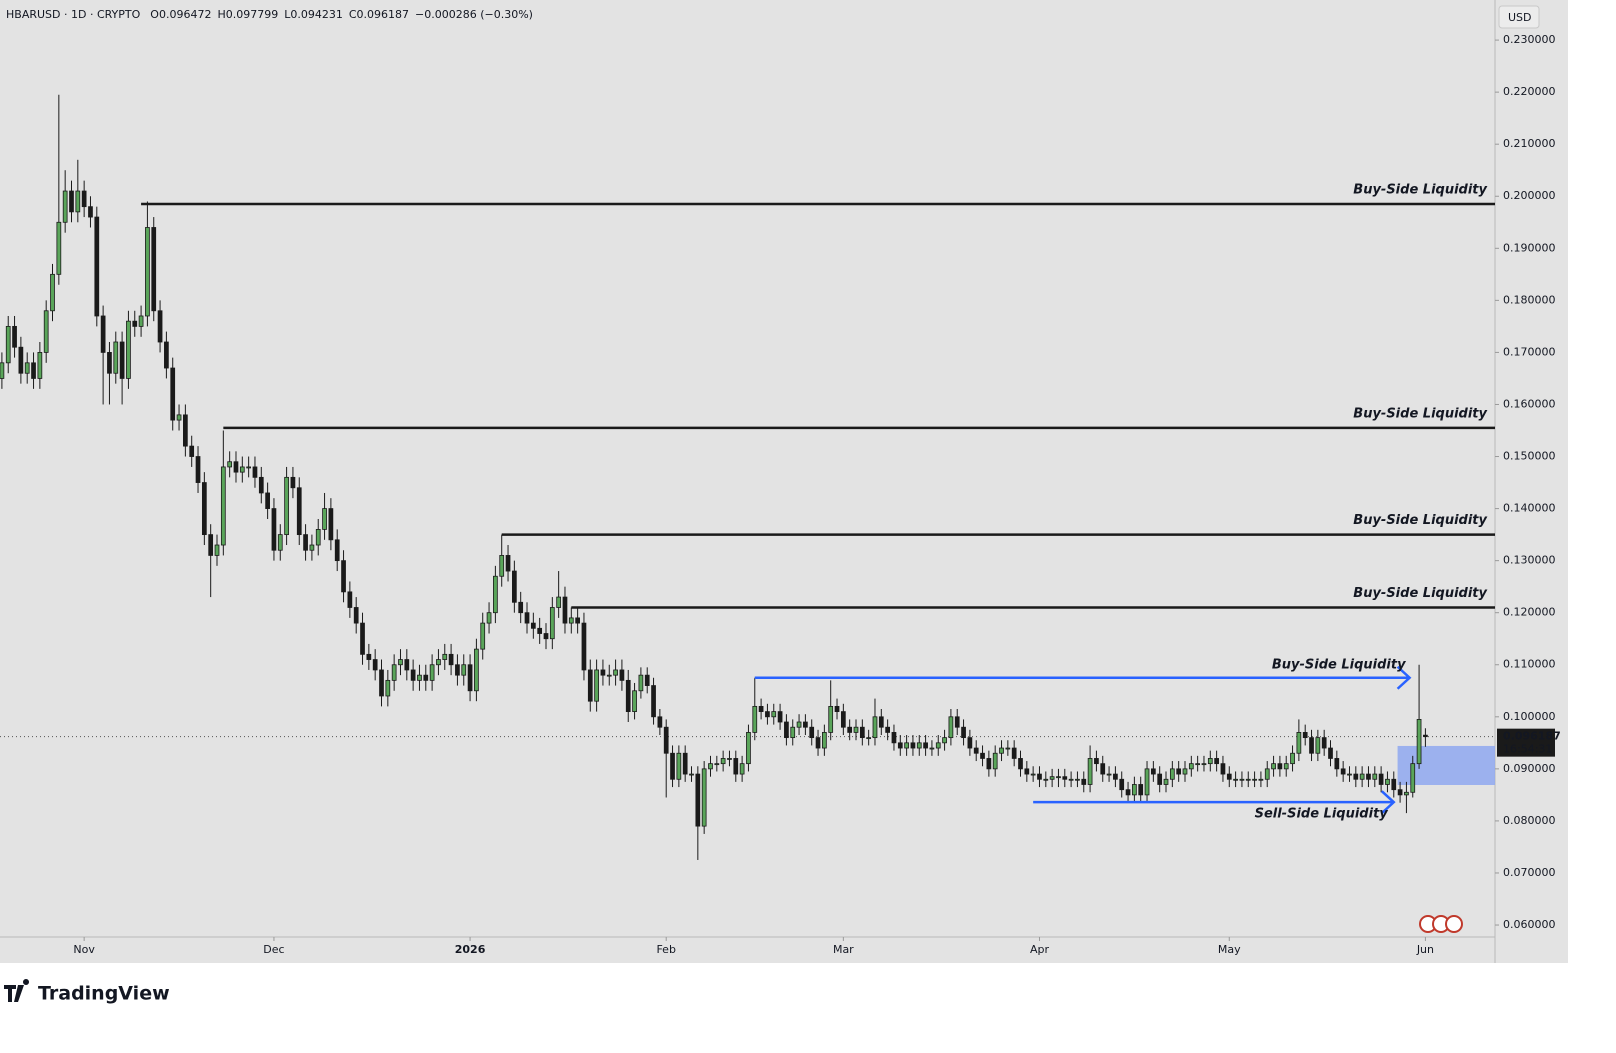  What do you see at coordinates (1529, 403) in the screenshot?
I see `y-tick-label: 0.160000` at bounding box center [1529, 403].